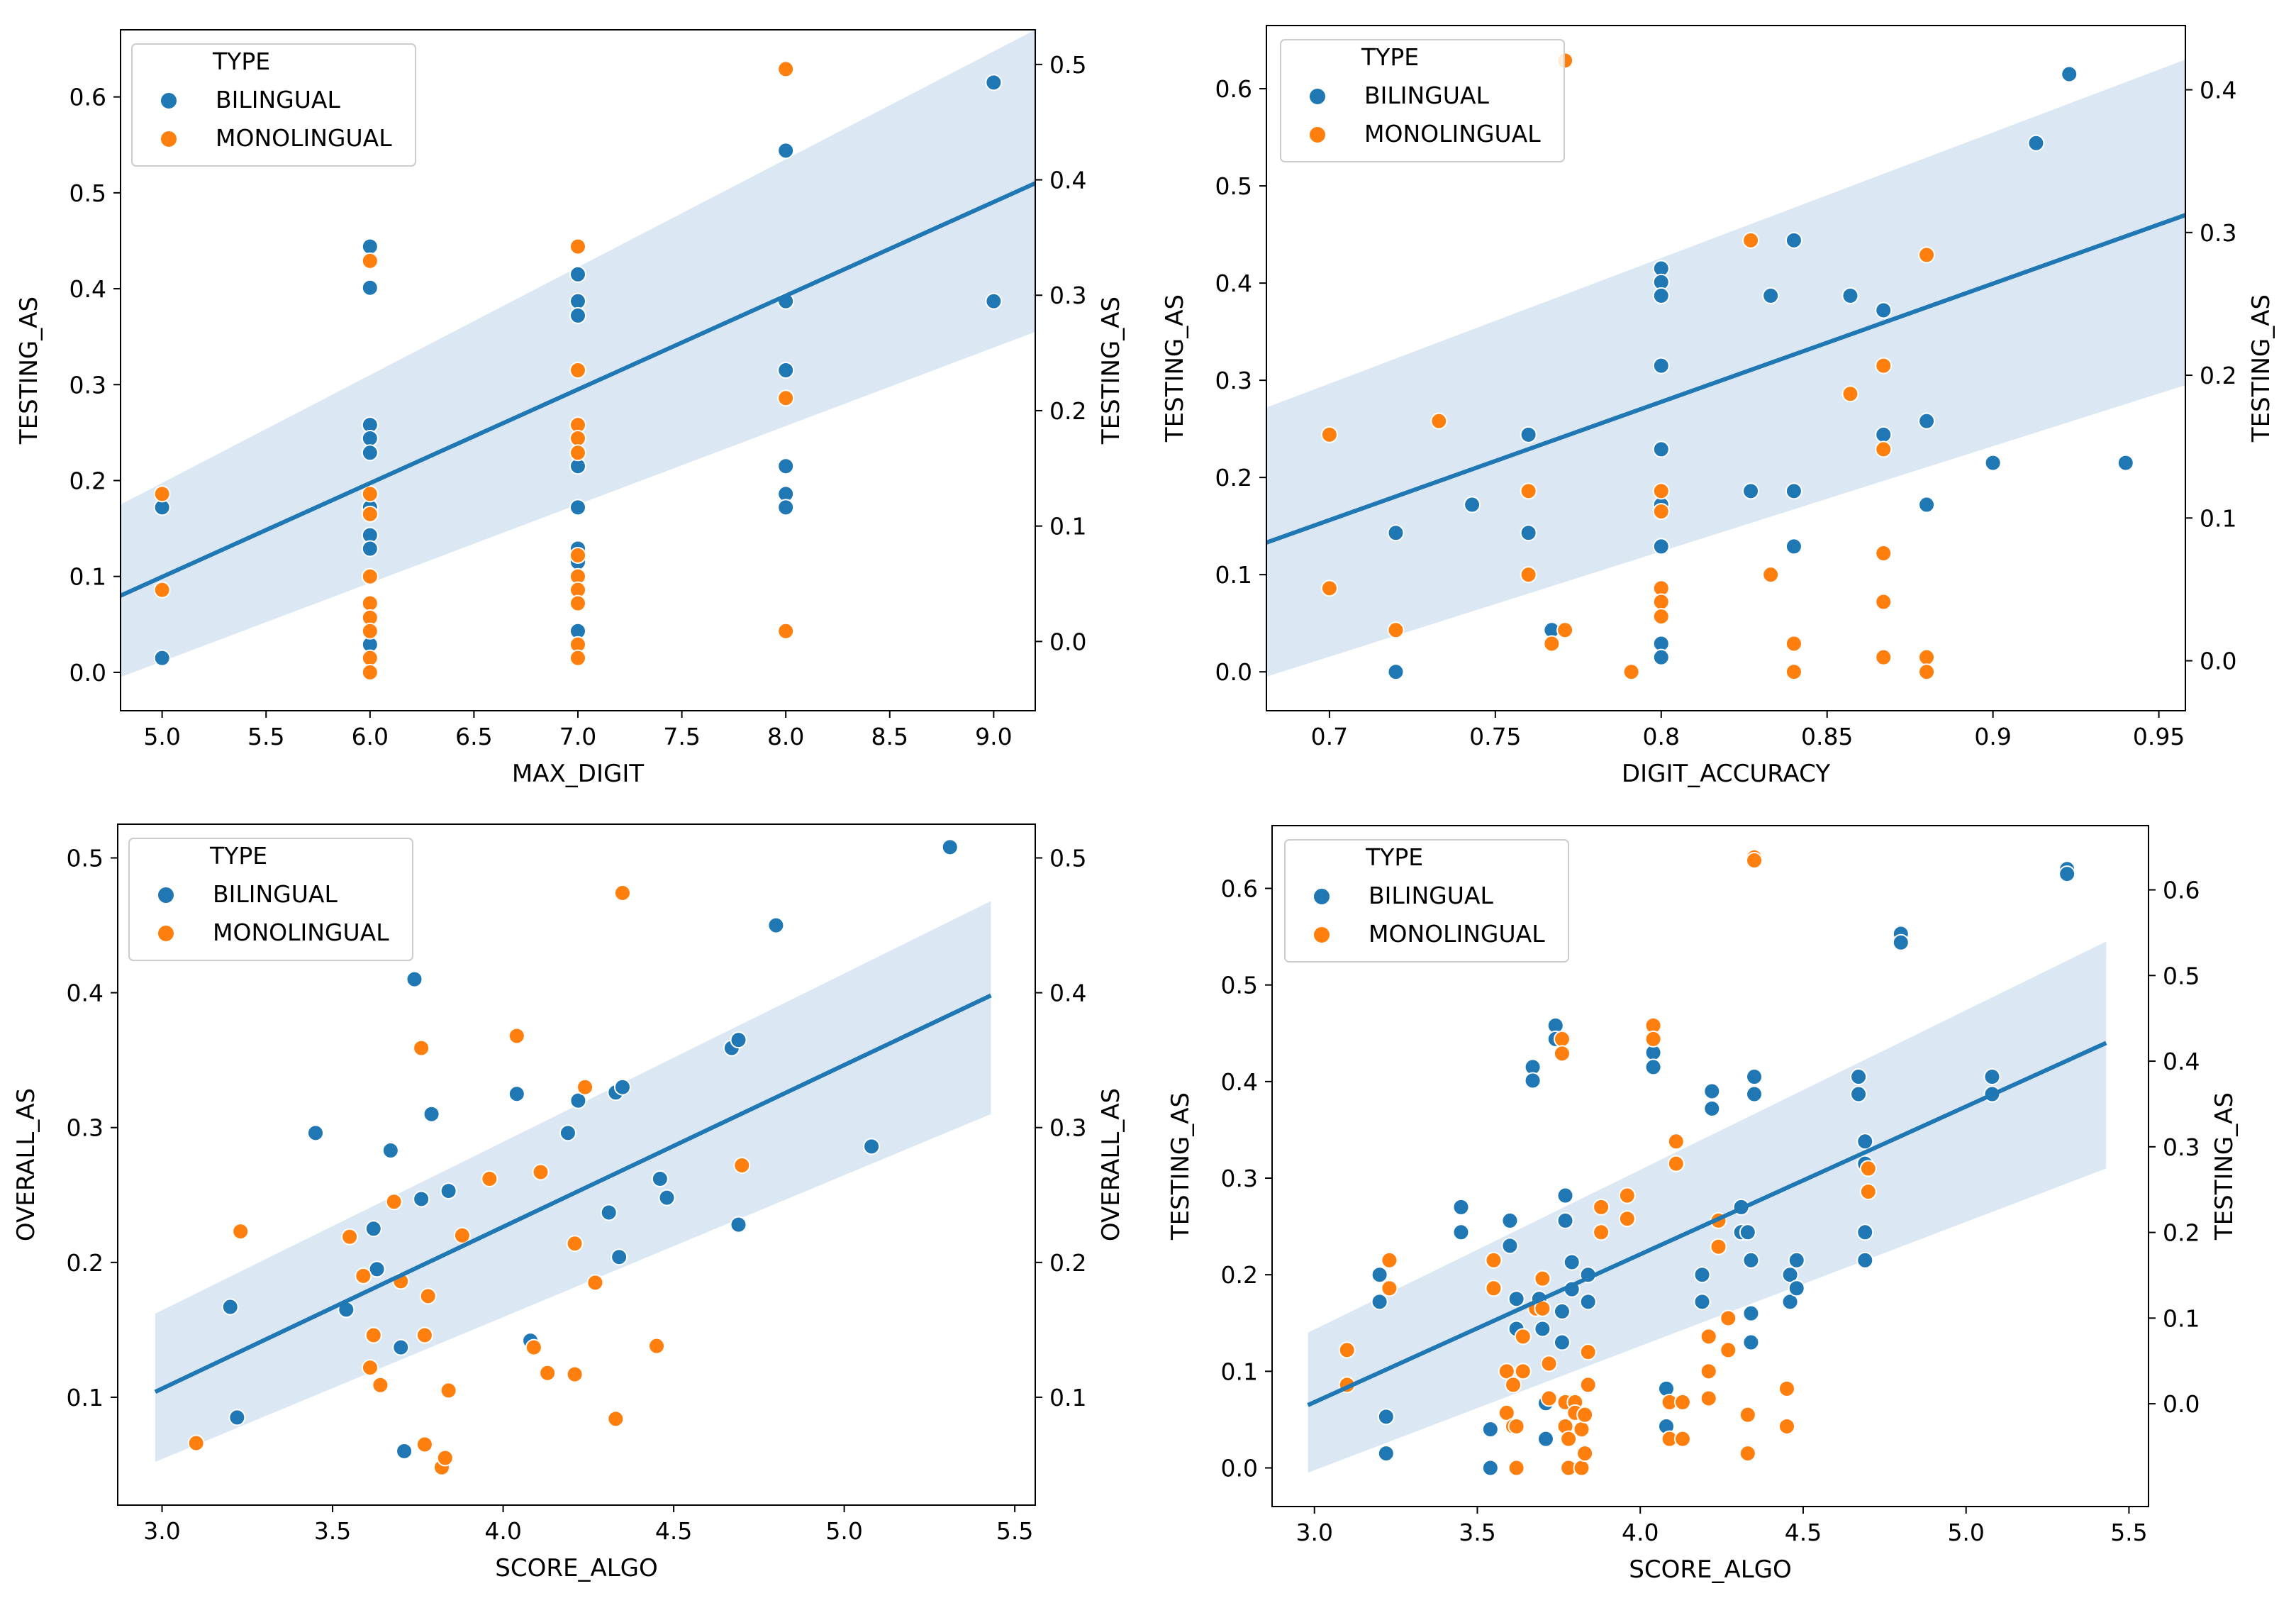 Image resolution: width=2296 pixels, height=1603 pixels. I want to click on x-axis-label: SCORE_ALGO, so click(576, 1568).